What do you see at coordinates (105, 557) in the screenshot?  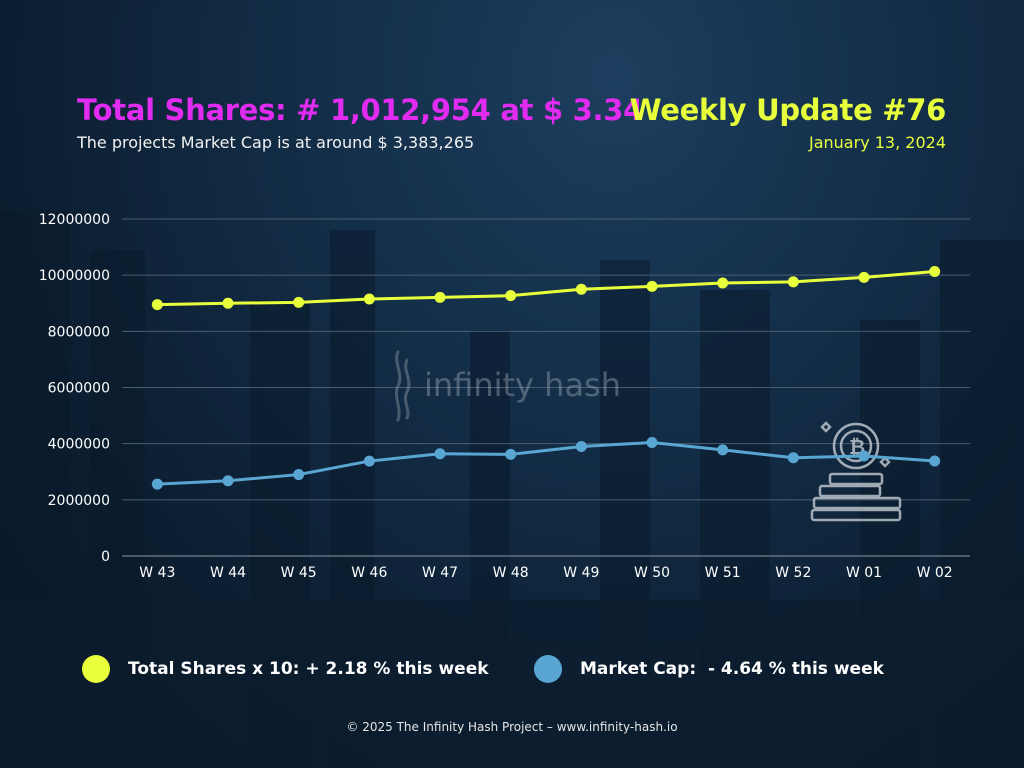 I see `y-tick-label: 0` at bounding box center [105, 557].